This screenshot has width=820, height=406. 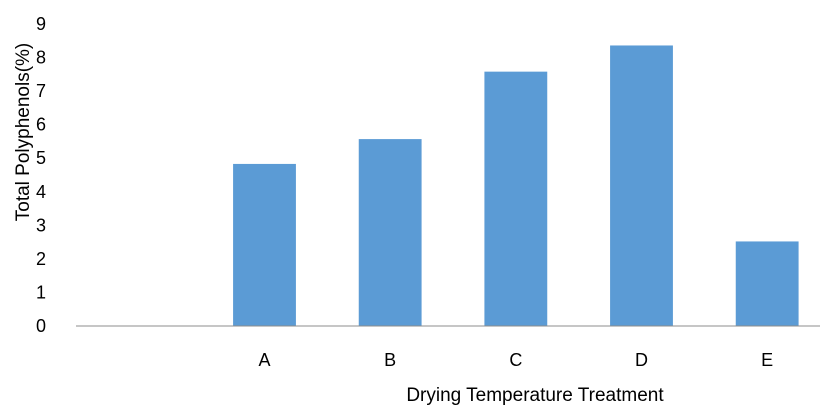 I want to click on y-axis-title: Total Polyphenols(%), so click(x=23, y=132).